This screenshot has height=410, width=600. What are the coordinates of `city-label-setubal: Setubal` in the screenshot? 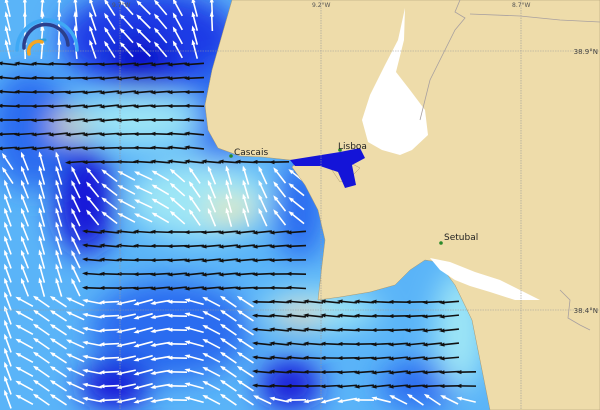 It's located at (461, 238).